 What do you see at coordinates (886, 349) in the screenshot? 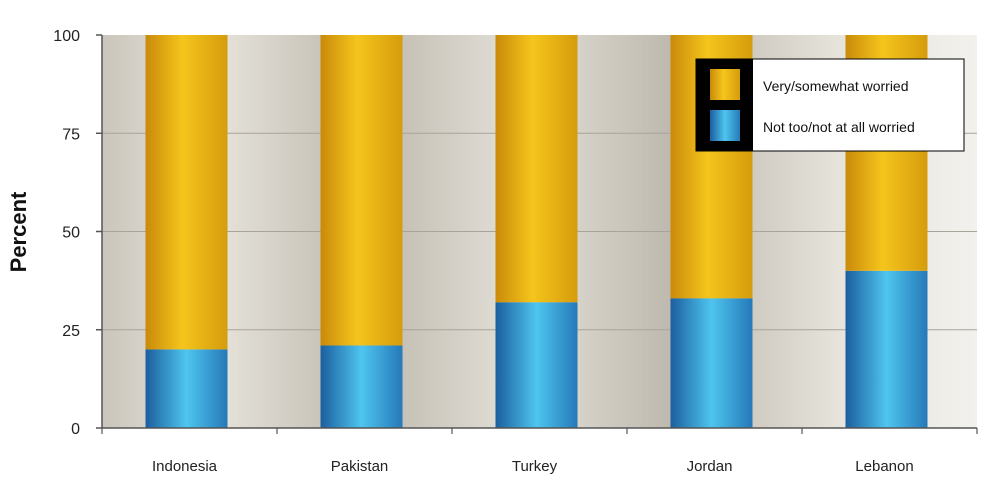
I see `bar-not-worried-lebanon` at bounding box center [886, 349].